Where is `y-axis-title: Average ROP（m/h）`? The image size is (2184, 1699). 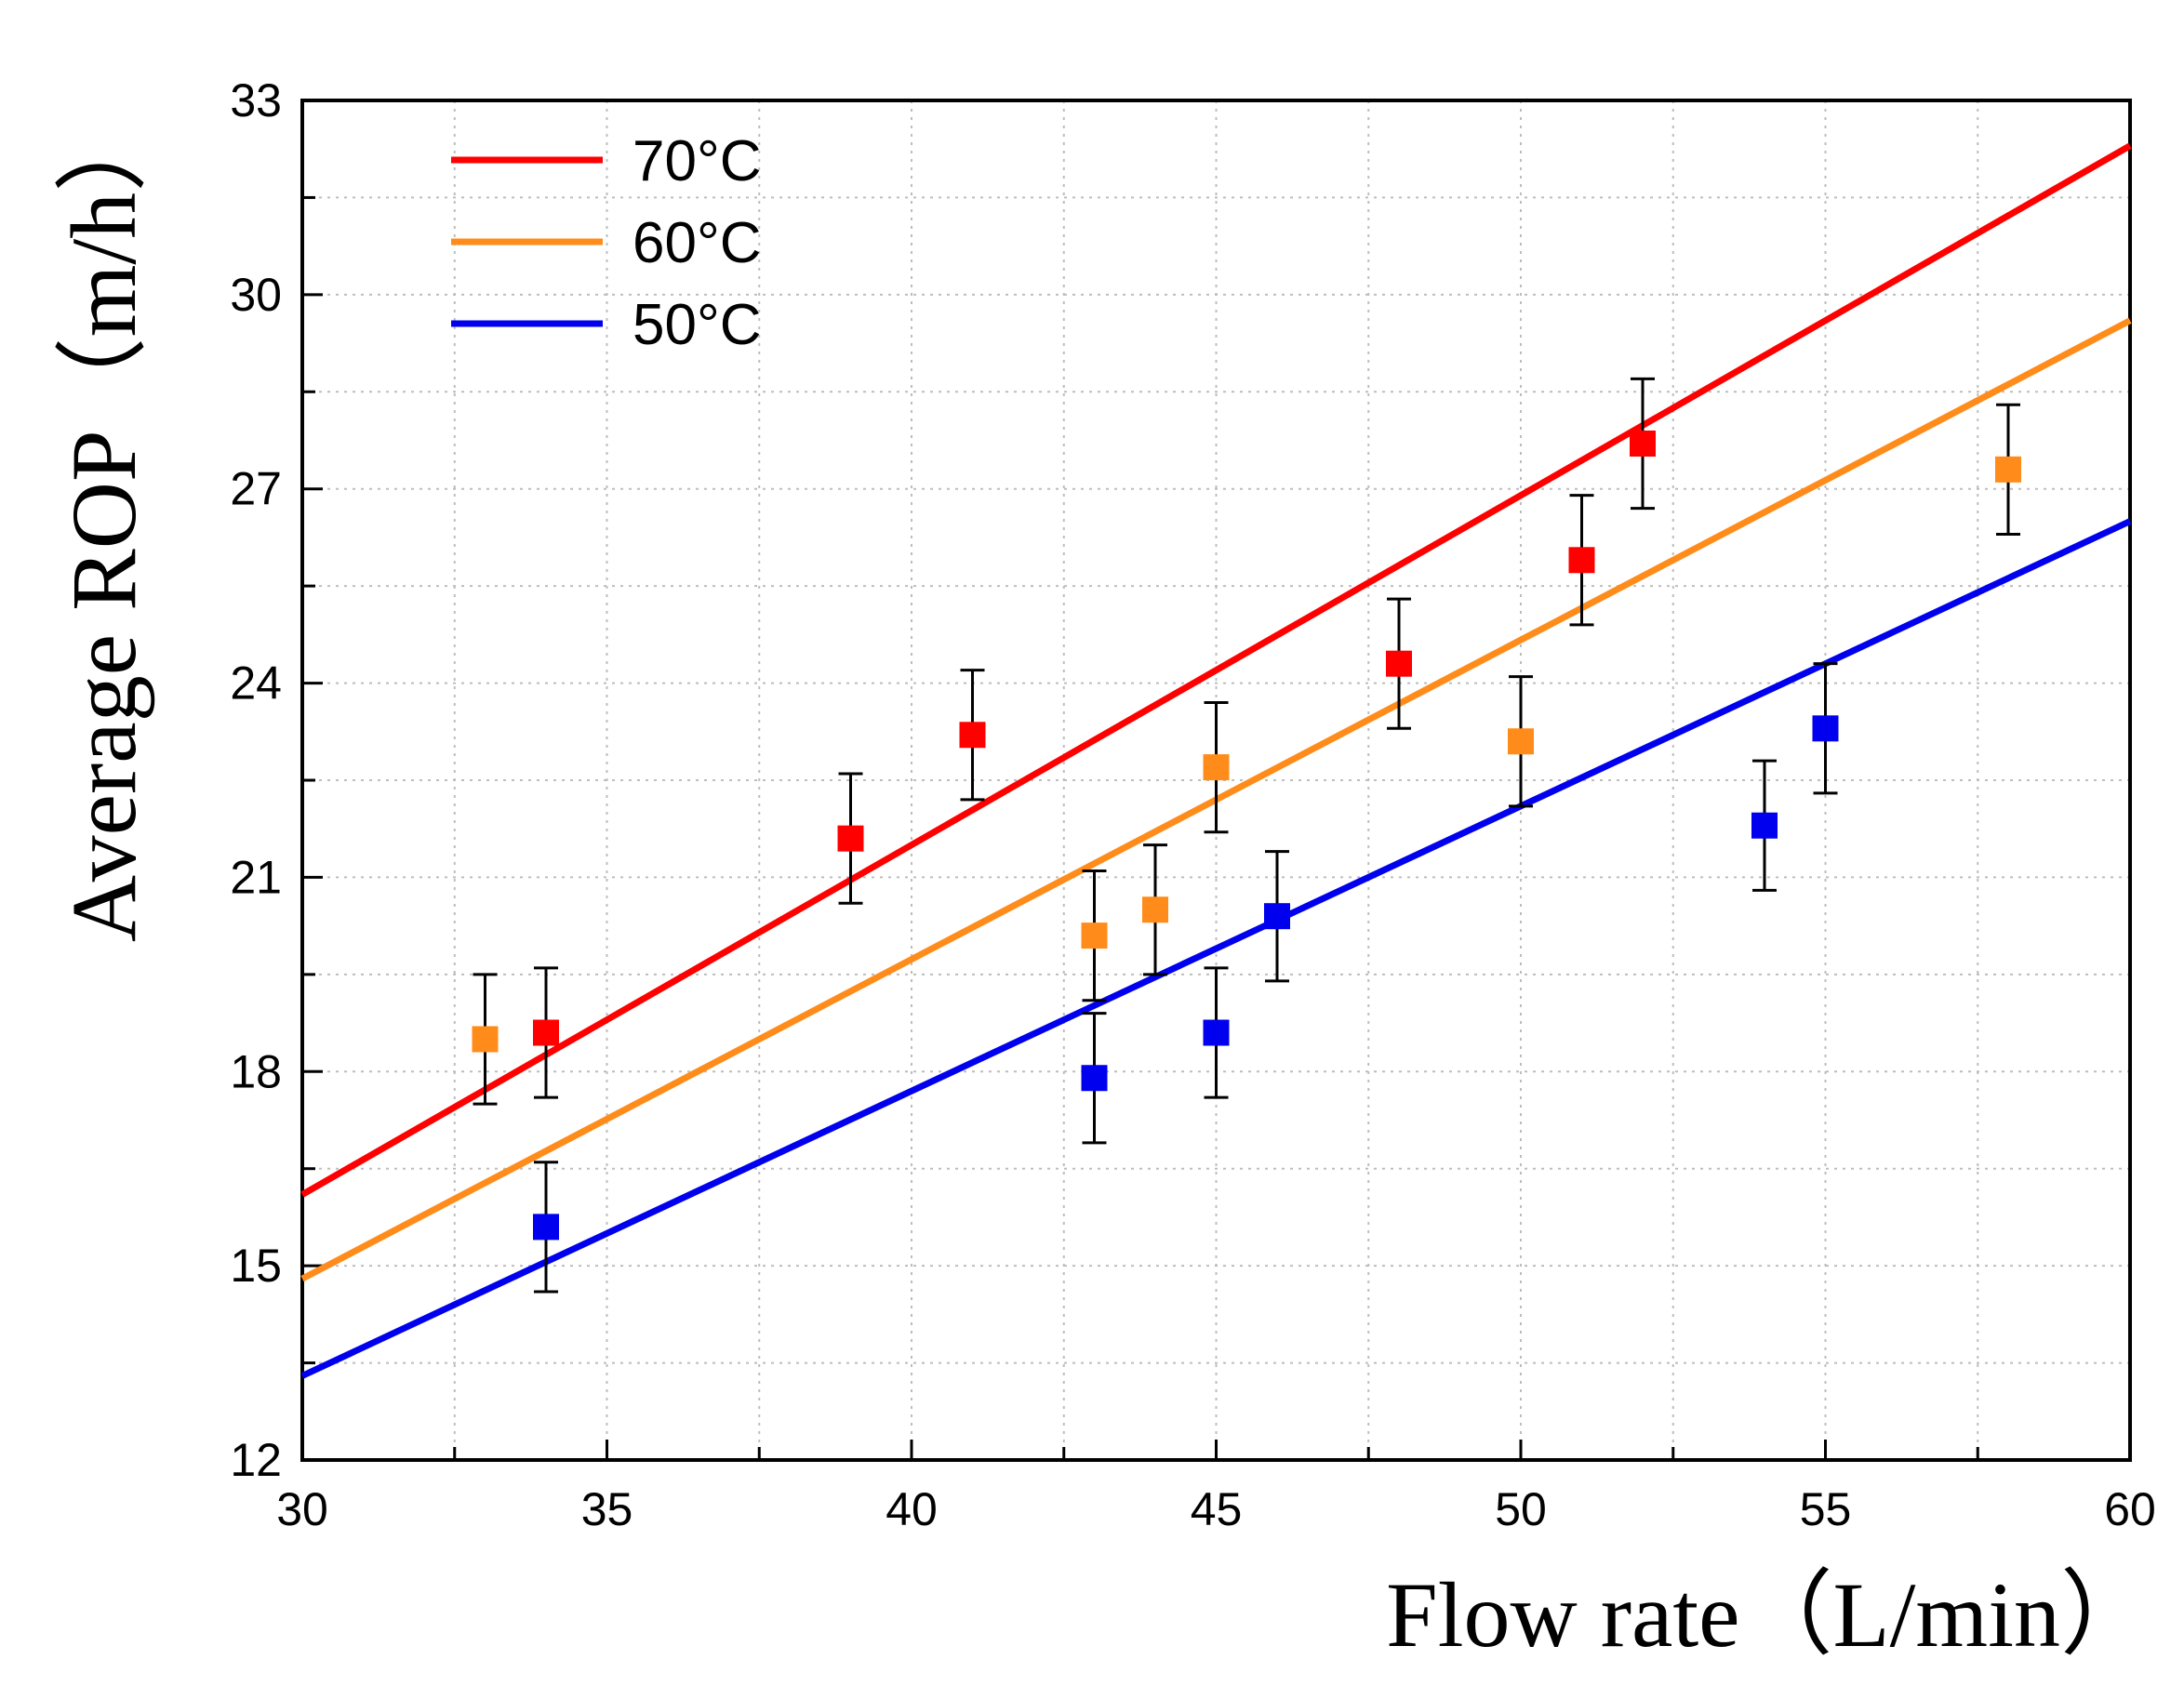
y-axis-title: Average ROP（m/h） is located at coordinates (103, 521).